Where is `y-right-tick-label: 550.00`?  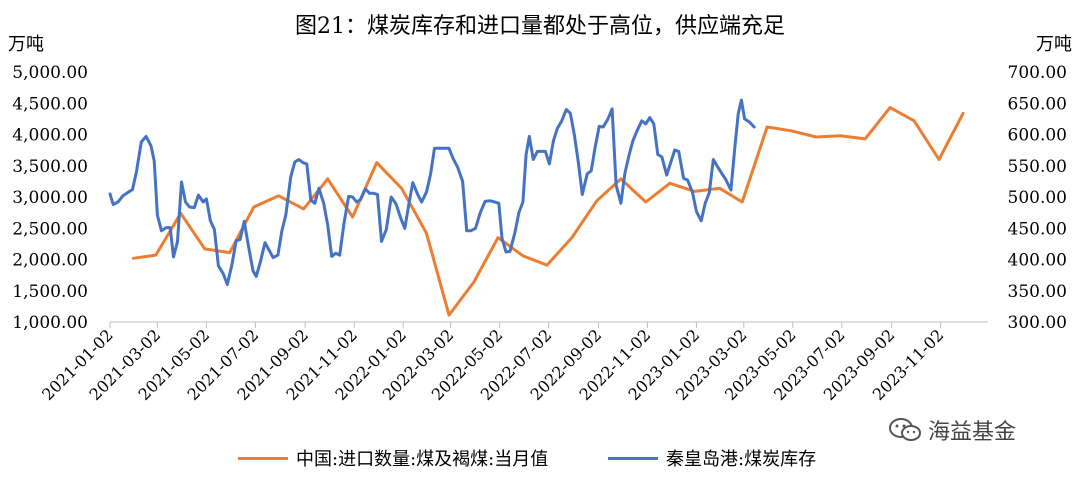
y-right-tick-label: 550.00 is located at coordinates (1037, 167).